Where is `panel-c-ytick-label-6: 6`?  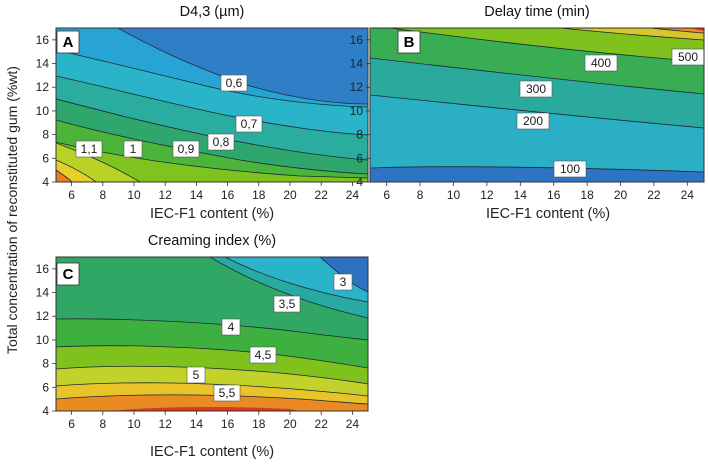 panel-c-ytick-label-6: 6 is located at coordinates (45, 387).